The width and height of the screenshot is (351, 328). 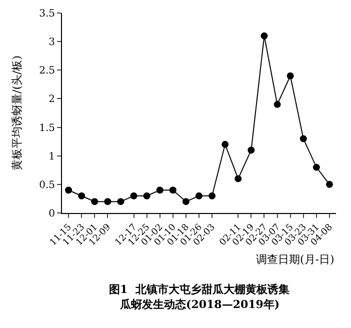 I want to click on y-tick-label: 2.5, so click(x=47, y=71).